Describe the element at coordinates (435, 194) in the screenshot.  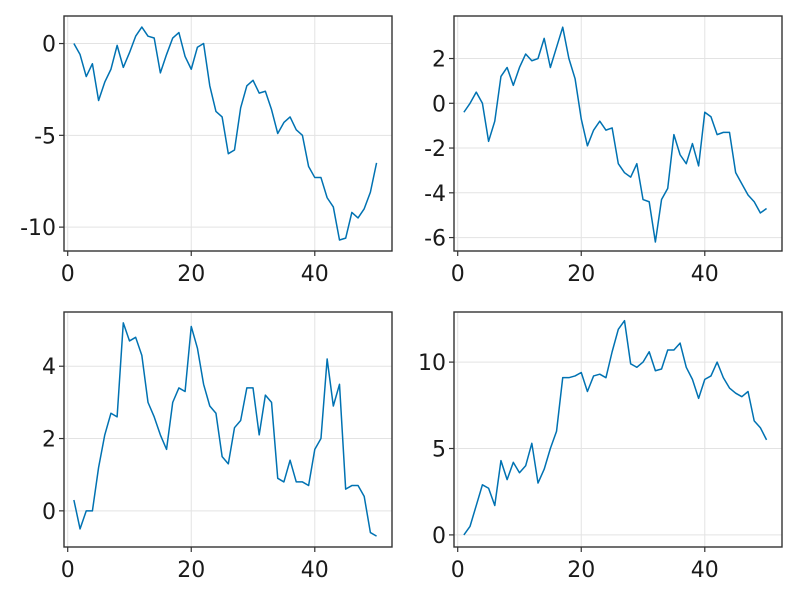
I see `y-tick-label: -4` at that location.